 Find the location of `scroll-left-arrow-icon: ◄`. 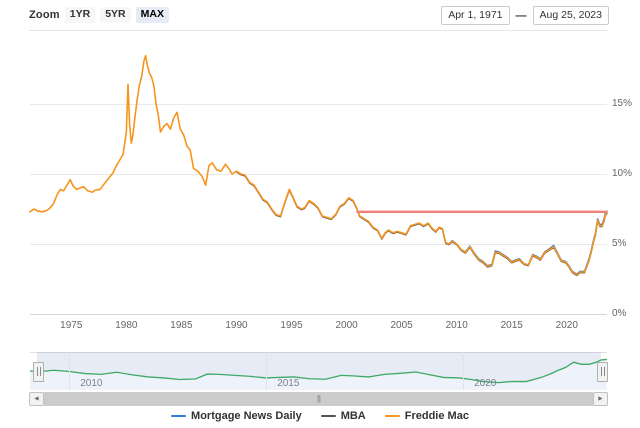

scroll-left-arrow-icon: ◄ is located at coordinates (36, 399).